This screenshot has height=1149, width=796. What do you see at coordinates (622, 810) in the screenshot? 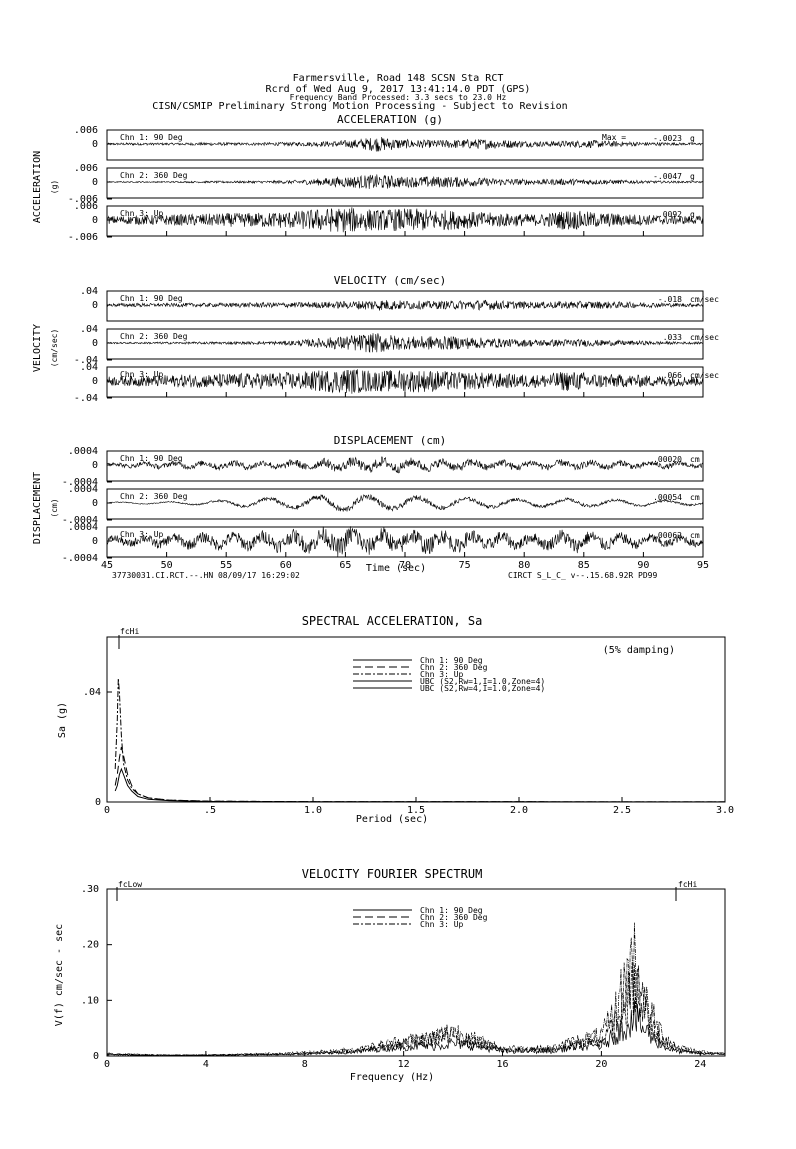
I see `x-tick-label: 2.5` at bounding box center [622, 810].